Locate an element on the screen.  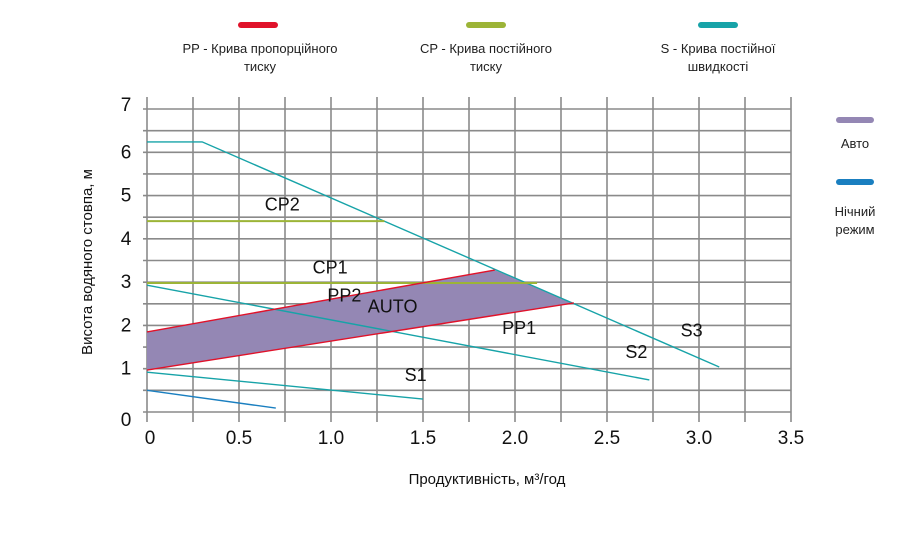
x-tick-label: 0.5 is located at coordinates (239, 438).